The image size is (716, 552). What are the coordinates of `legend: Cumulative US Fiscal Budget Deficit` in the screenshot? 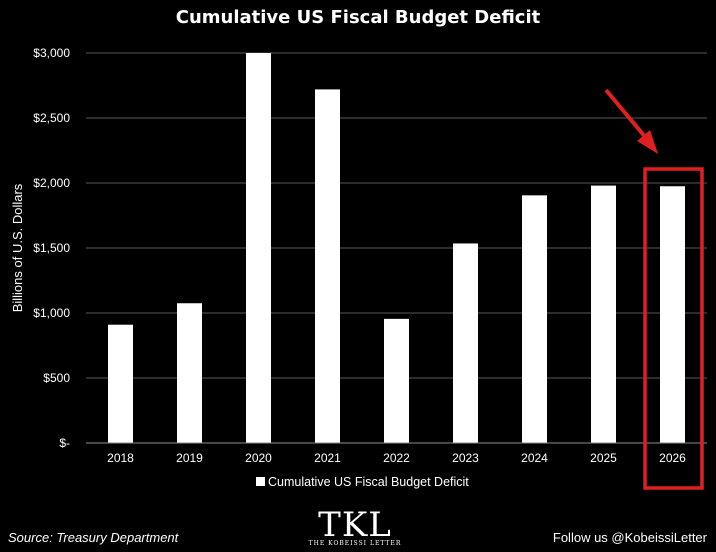 It's located at (362, 482).